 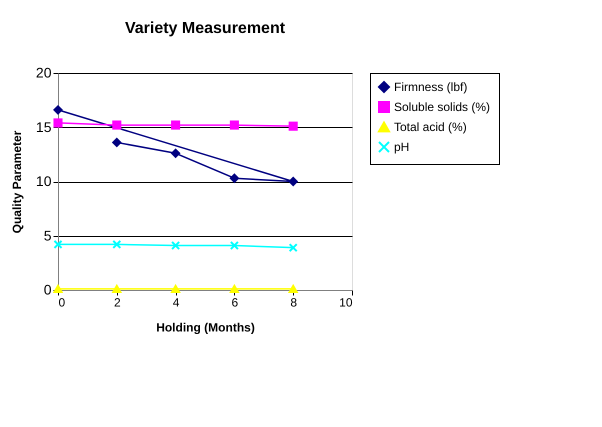 What do you see at coordinates (235, 303) in the screenshot?
I see `x-tick-label: 6` at bounding box center [235, 303].